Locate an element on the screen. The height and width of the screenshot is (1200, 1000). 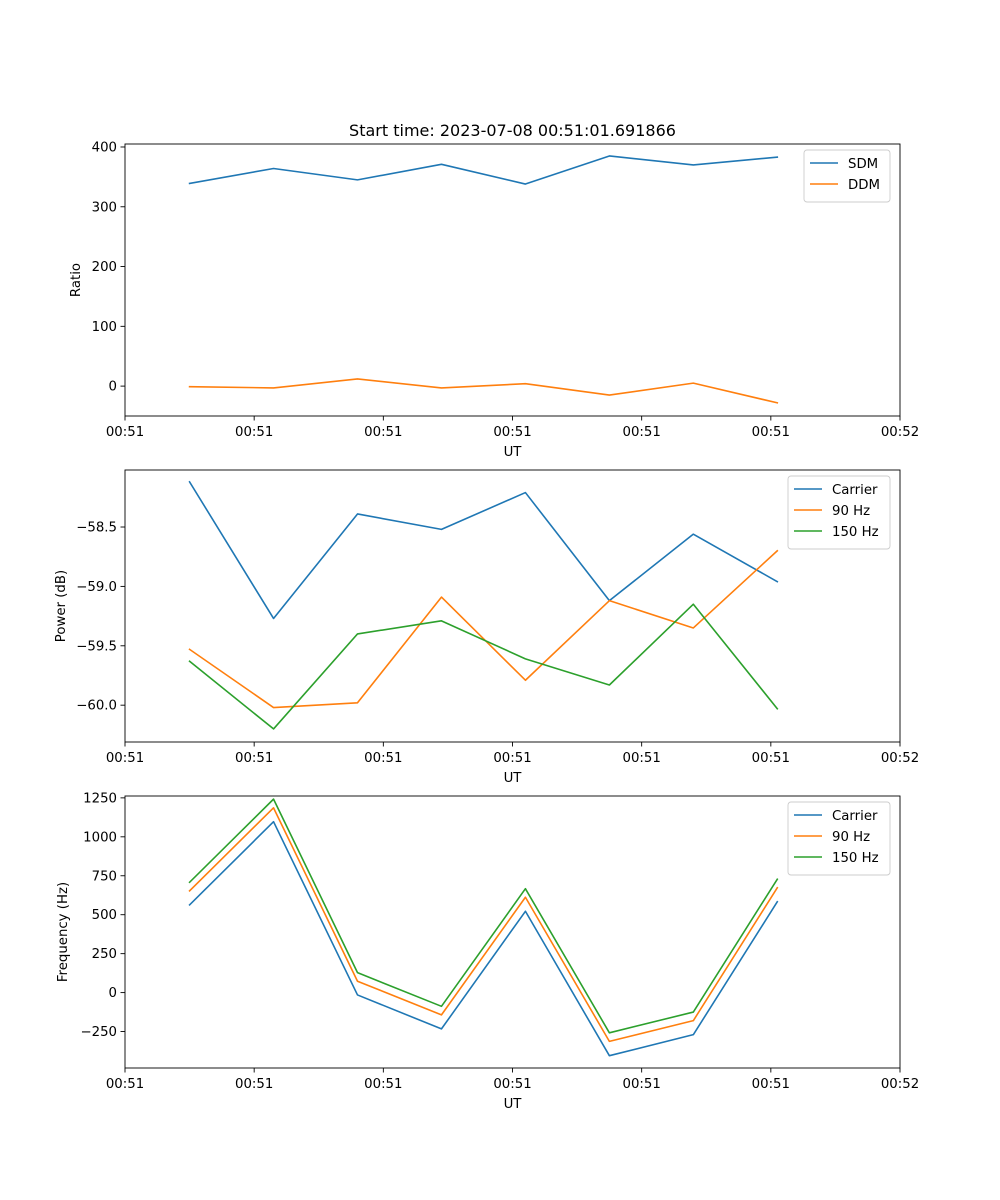
chart-title: Start time: 2023-07-08 00:51:01.691866 is located at coordinates (512, 130).